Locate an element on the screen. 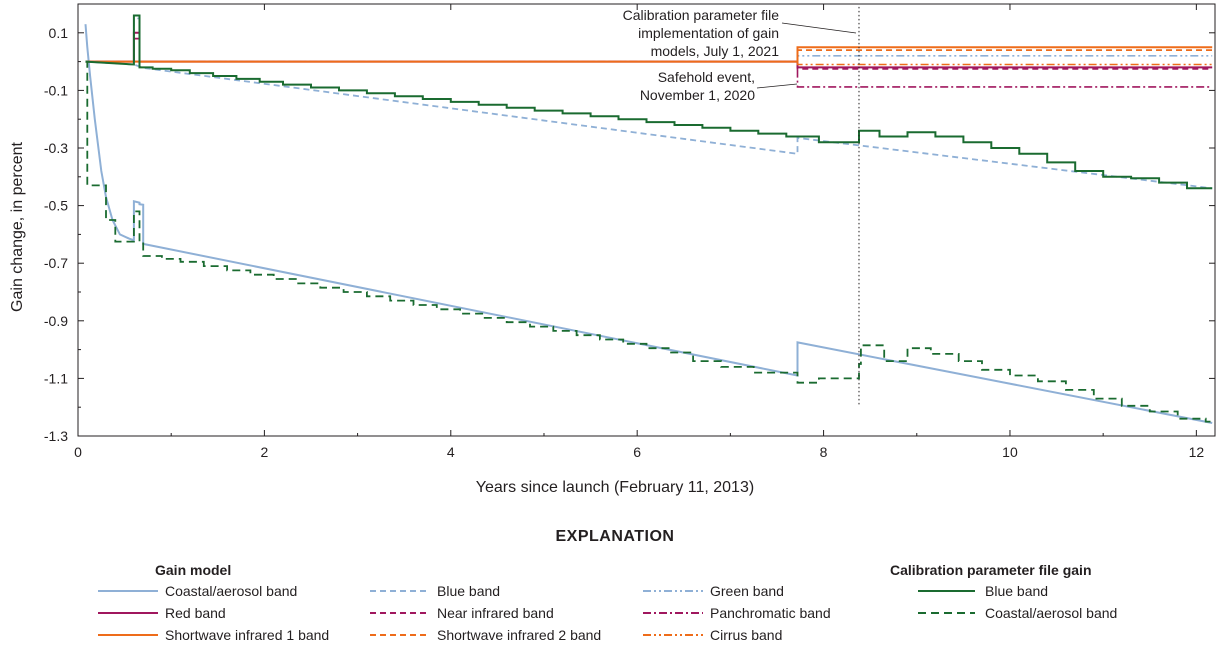 The image size is (1218, 654). x-tick-label: 10 is located at coordinates (1010, 452).